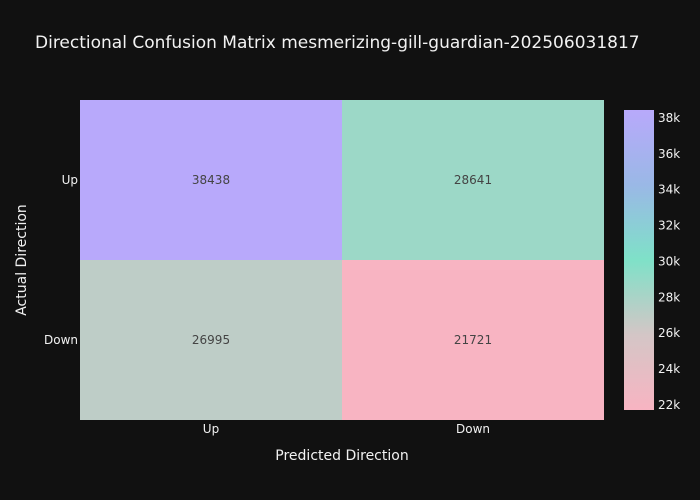  Describe the element at coordinates (341, 456) in the screenshot. I see `x-axis-title: Predicted Direction` at that location.